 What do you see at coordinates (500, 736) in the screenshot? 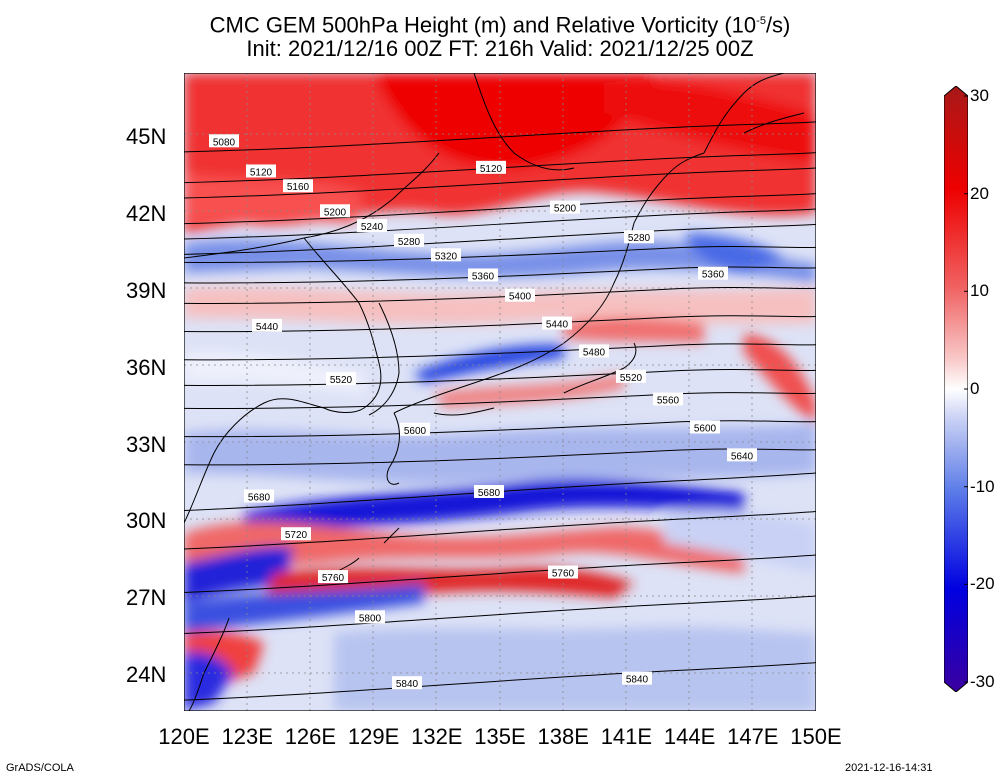
I see `lon-label-135e: 135E` at bounding box center [500, 736].